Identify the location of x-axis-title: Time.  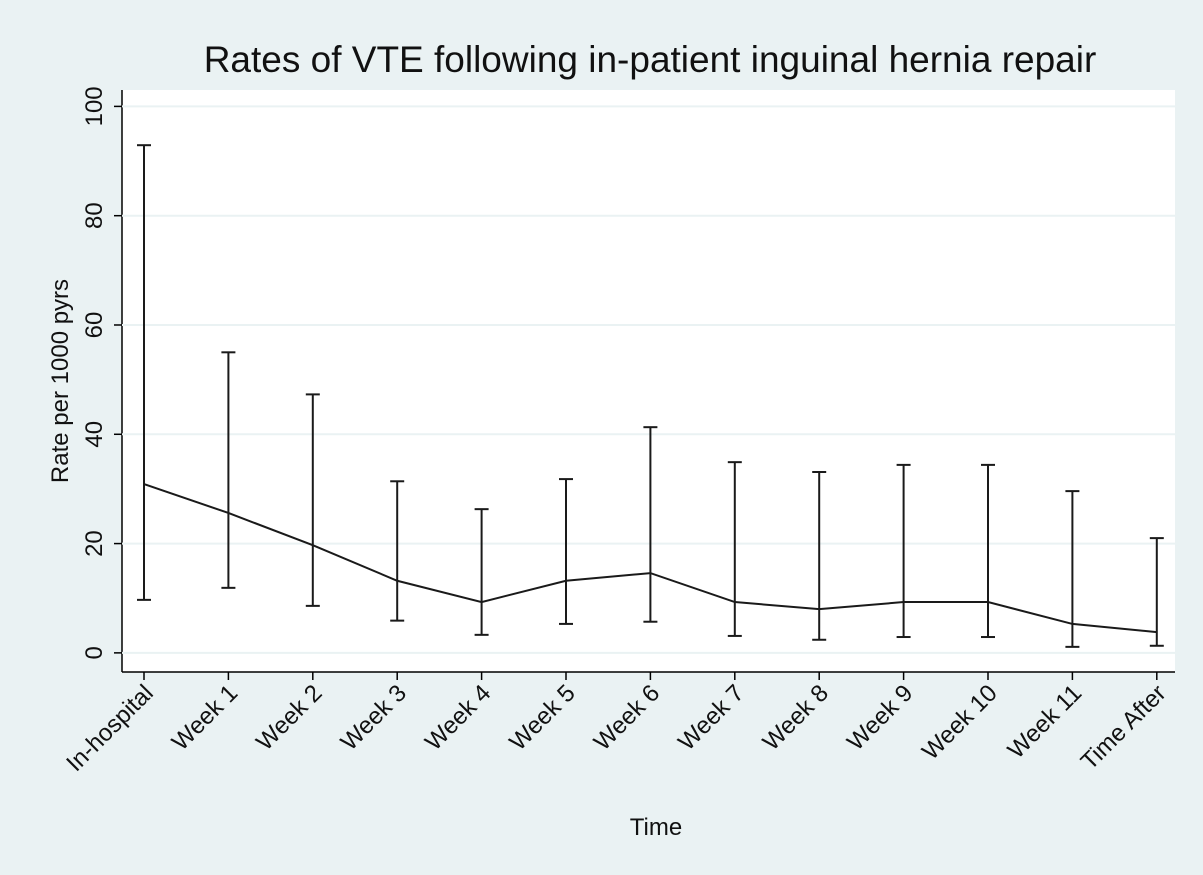
(656, 827).